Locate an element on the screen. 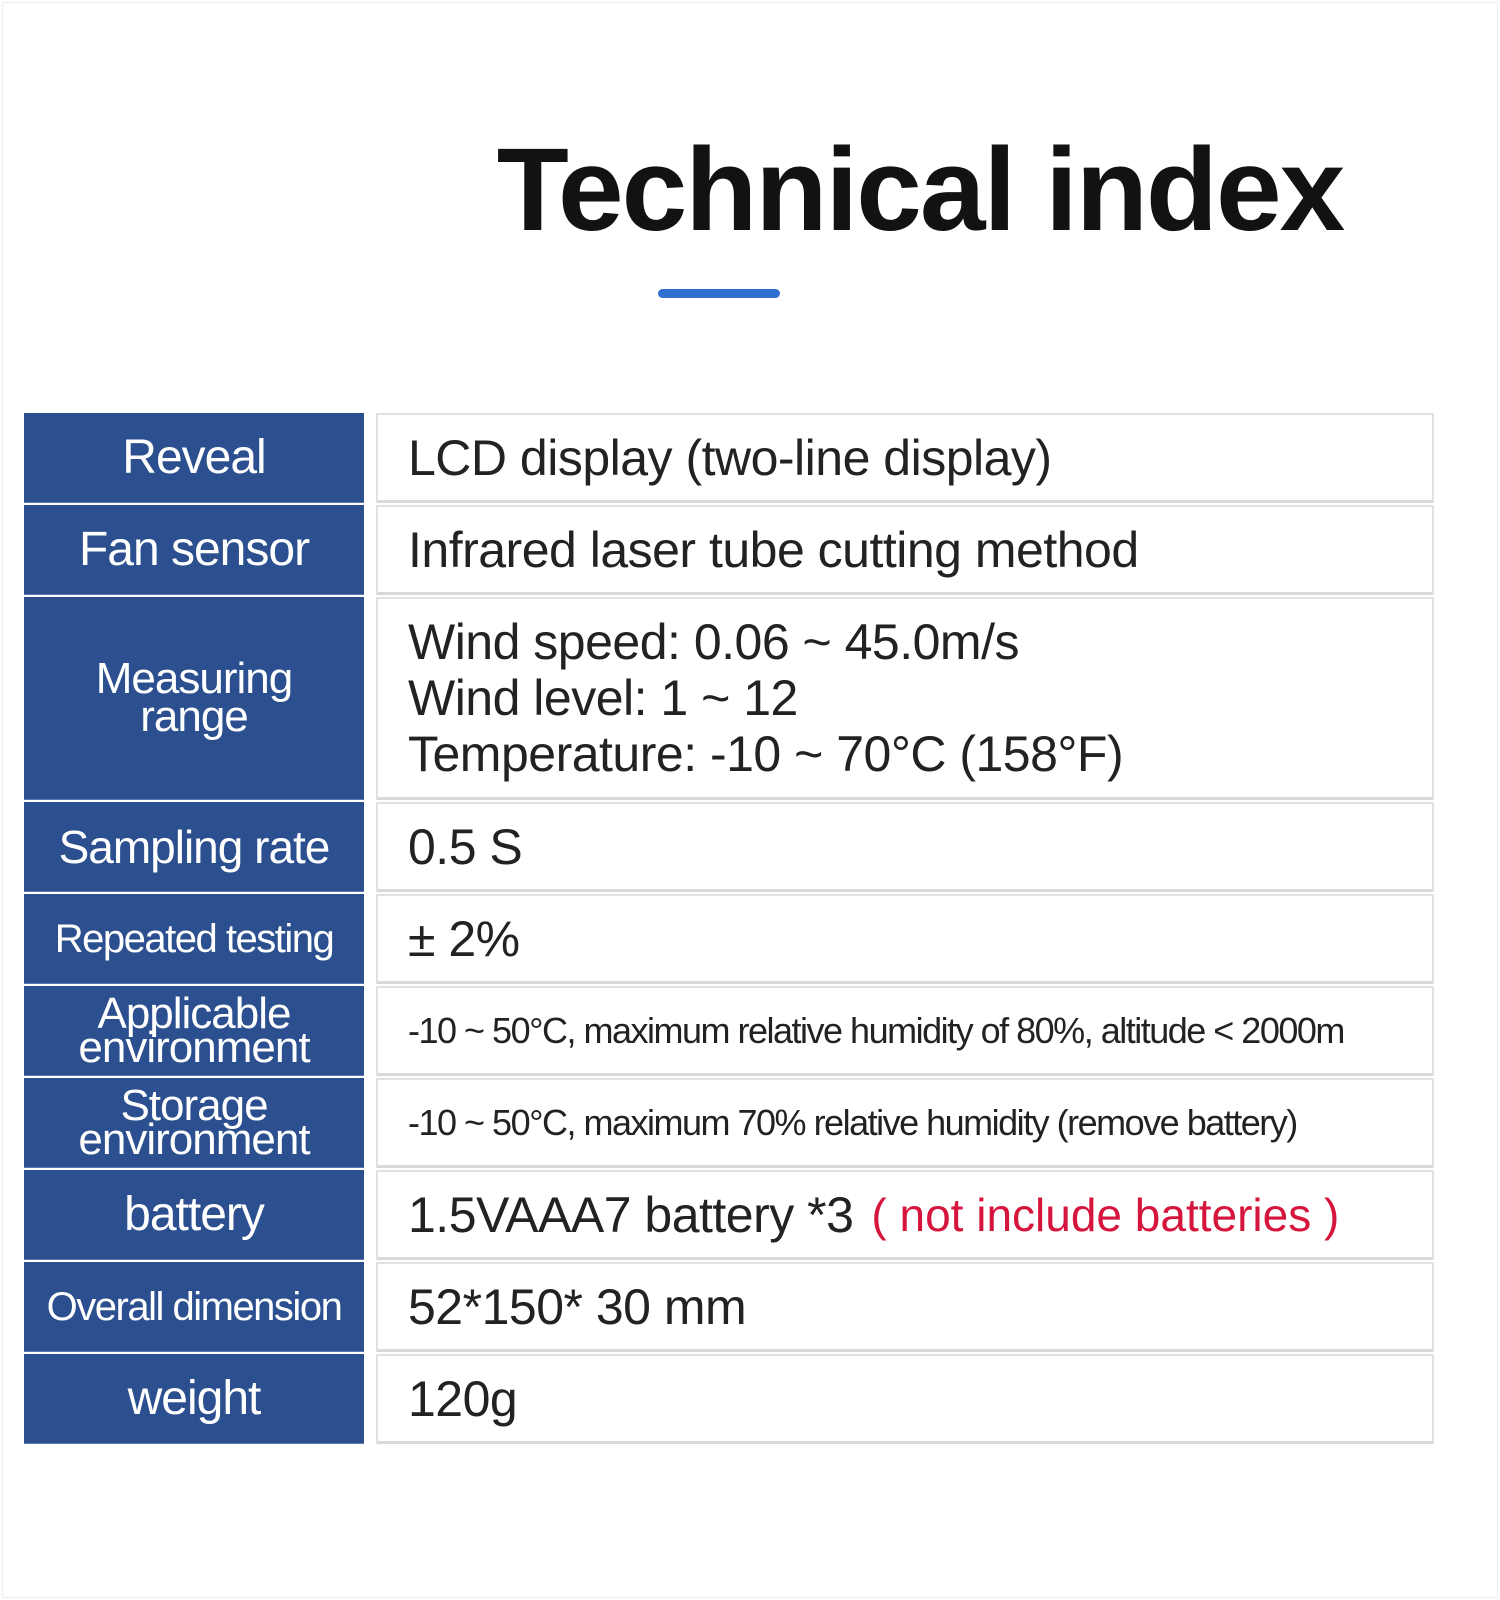 Image resolution: width=1500 pixels, height=1600 pixels. spec-row-reveal: Reveal LCD display (two-line display) is located at coordinates (729, 458).